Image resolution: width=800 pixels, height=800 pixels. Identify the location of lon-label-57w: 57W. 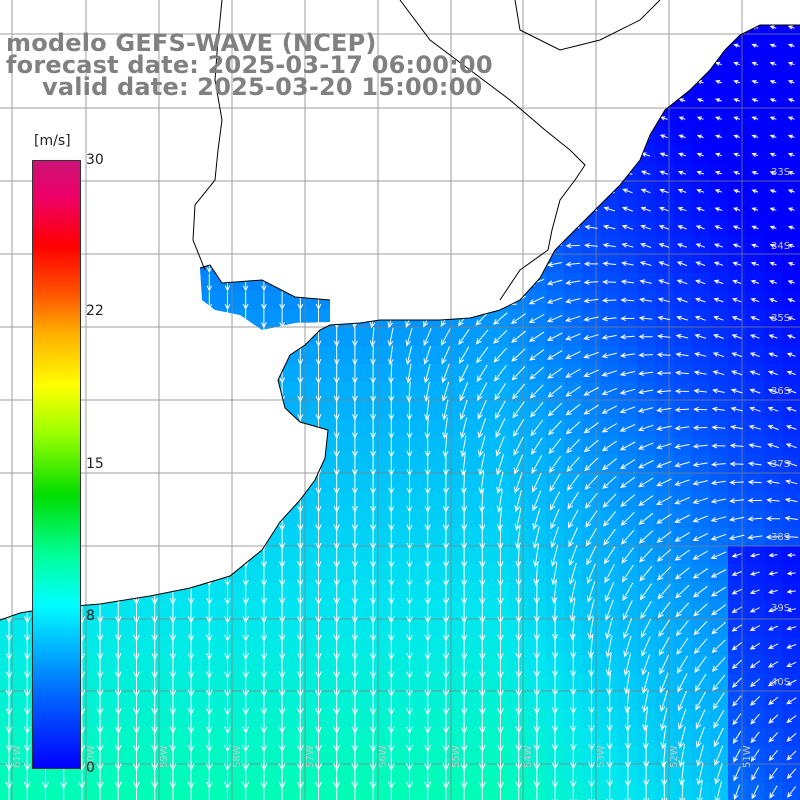
(310, 756).